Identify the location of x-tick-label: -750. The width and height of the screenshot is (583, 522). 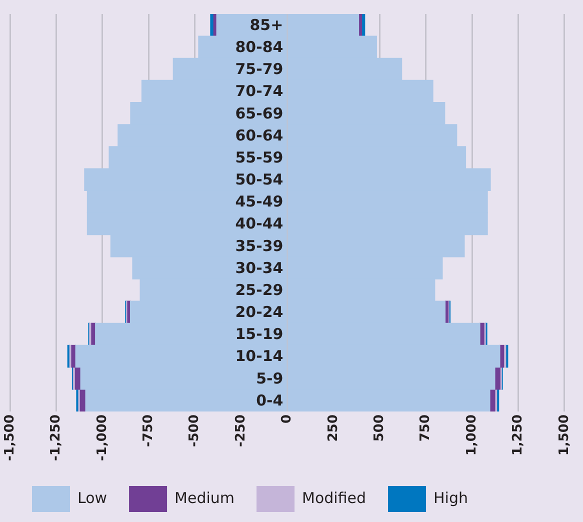
(148, 431).